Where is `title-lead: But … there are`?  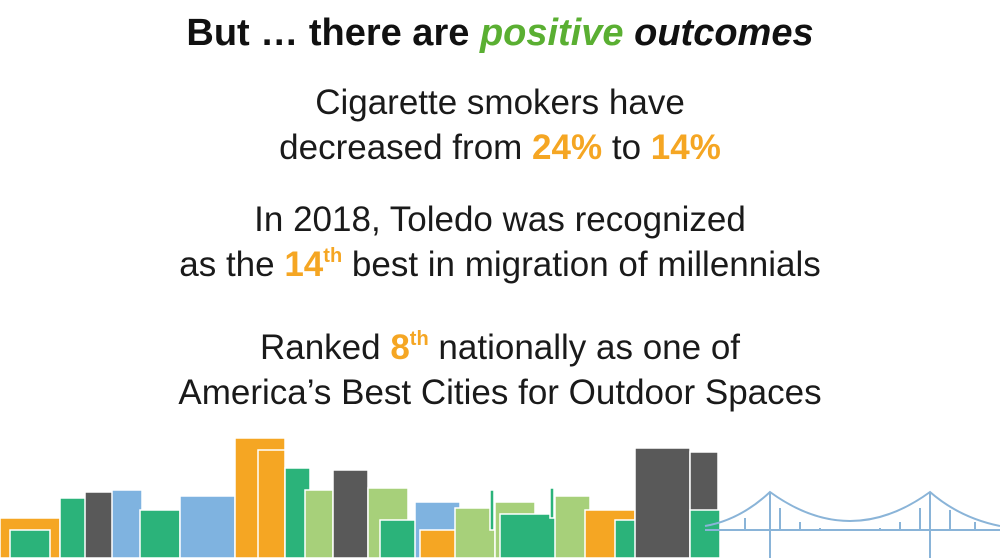 title-lead: But … there are is located at coordinates (328, 33).